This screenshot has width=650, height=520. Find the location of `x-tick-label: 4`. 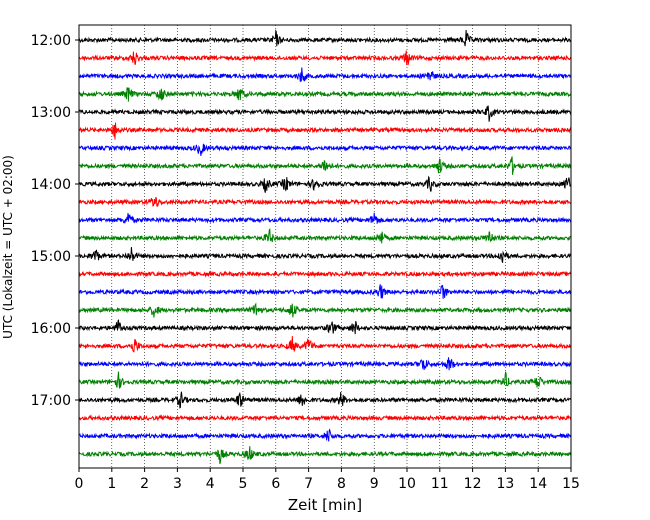

x-tick-label: 4 is located at coordinates (210, 484).